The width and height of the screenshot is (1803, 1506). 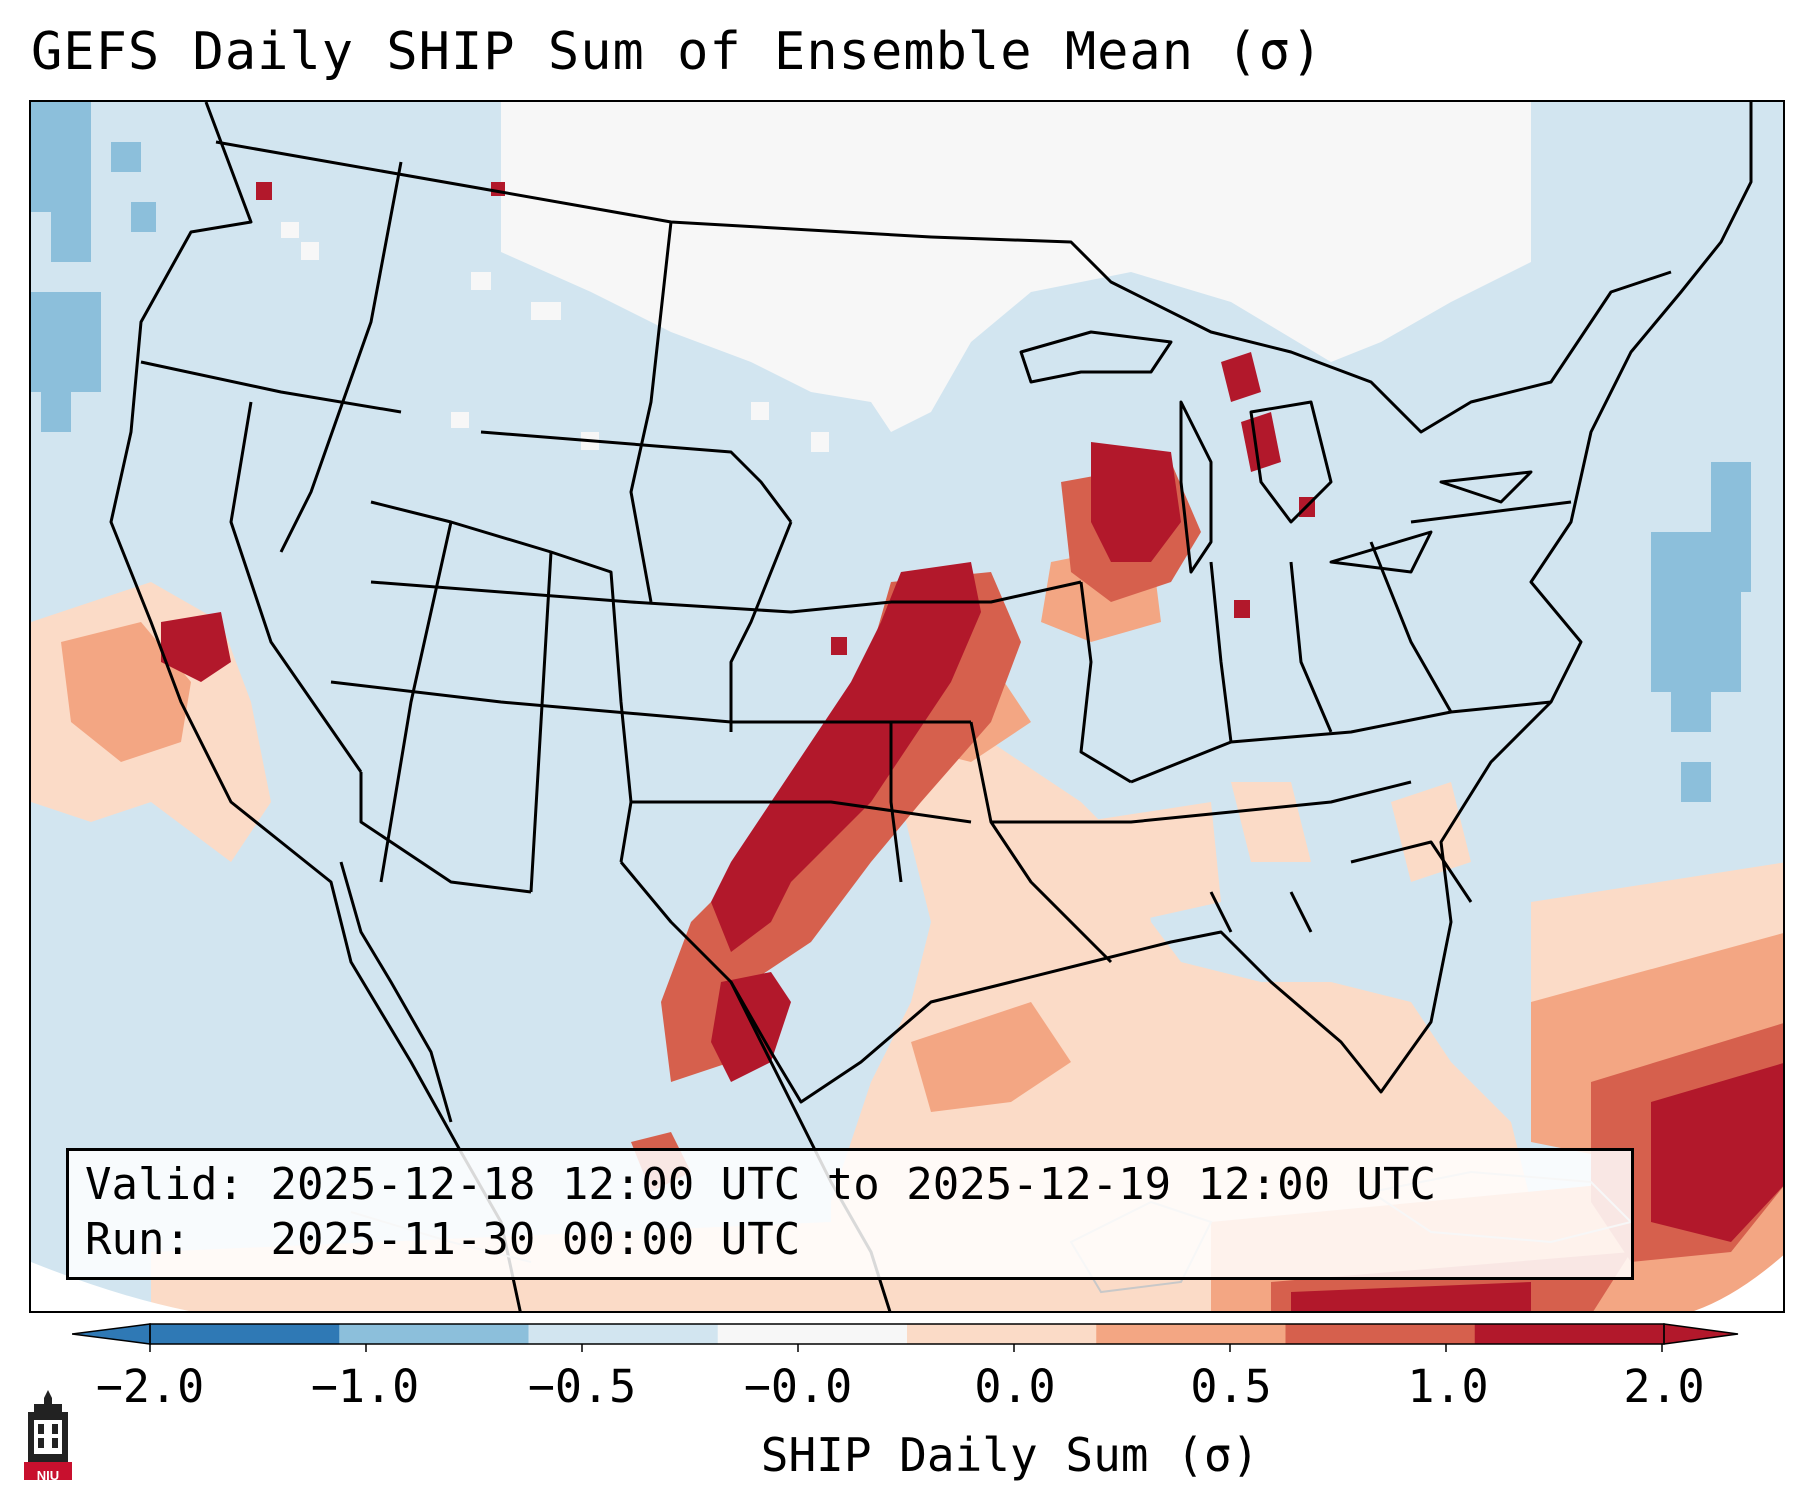 I want to click on university-tower-icon, so click(x=48, y=1435).